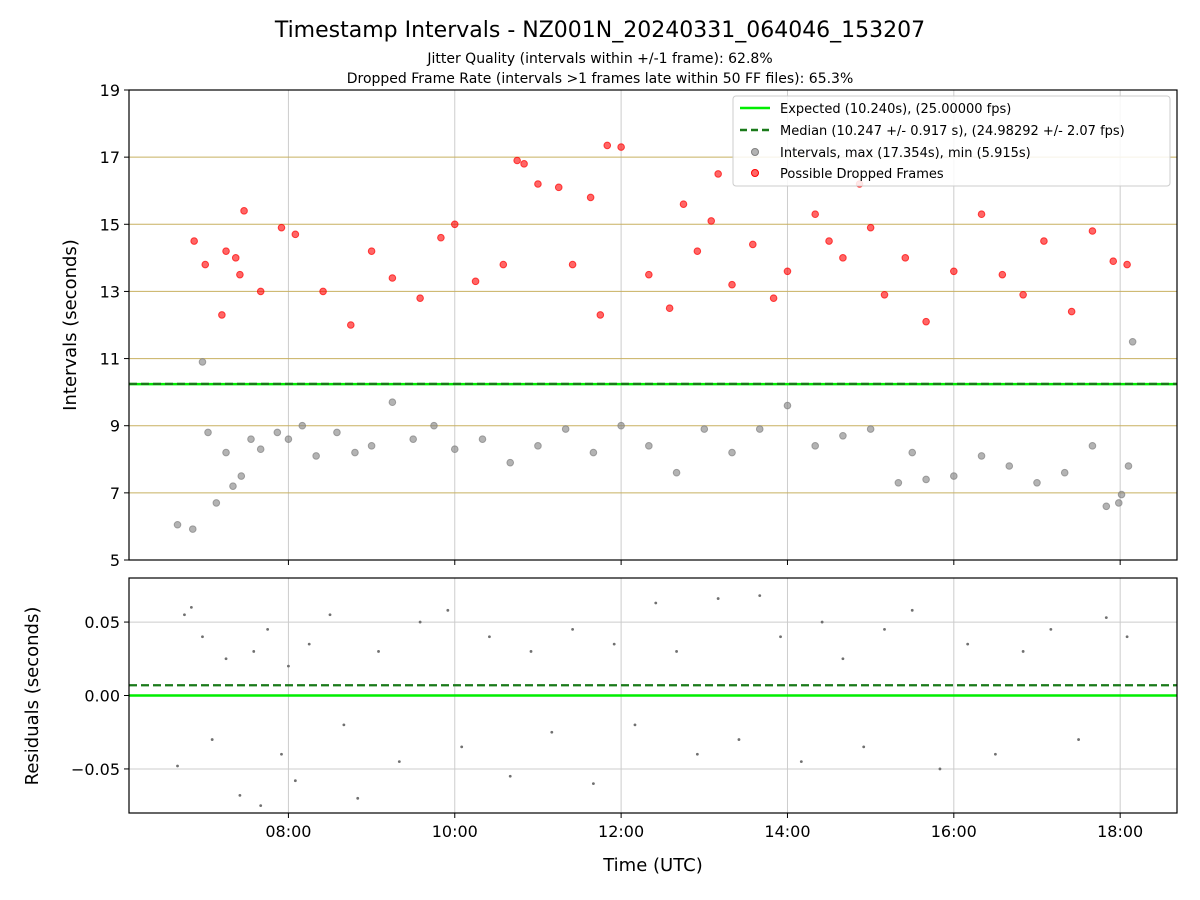 The image size is (1200, 900). I want to click on x-axis-label: Time (UTC), so click(652, 865).